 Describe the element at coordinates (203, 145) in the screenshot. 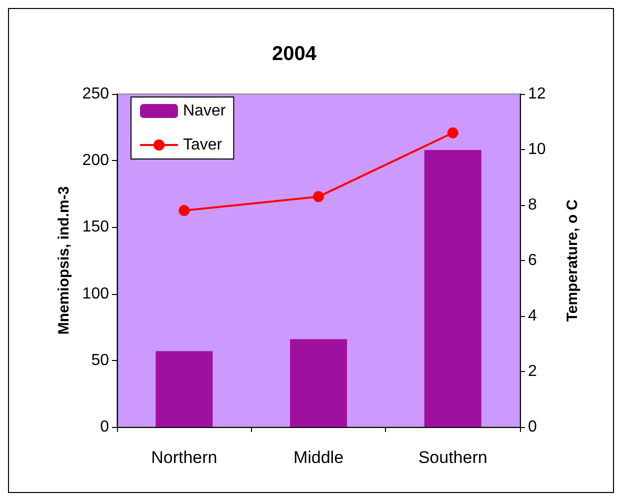

I see `legend-label: Taver` at that location.